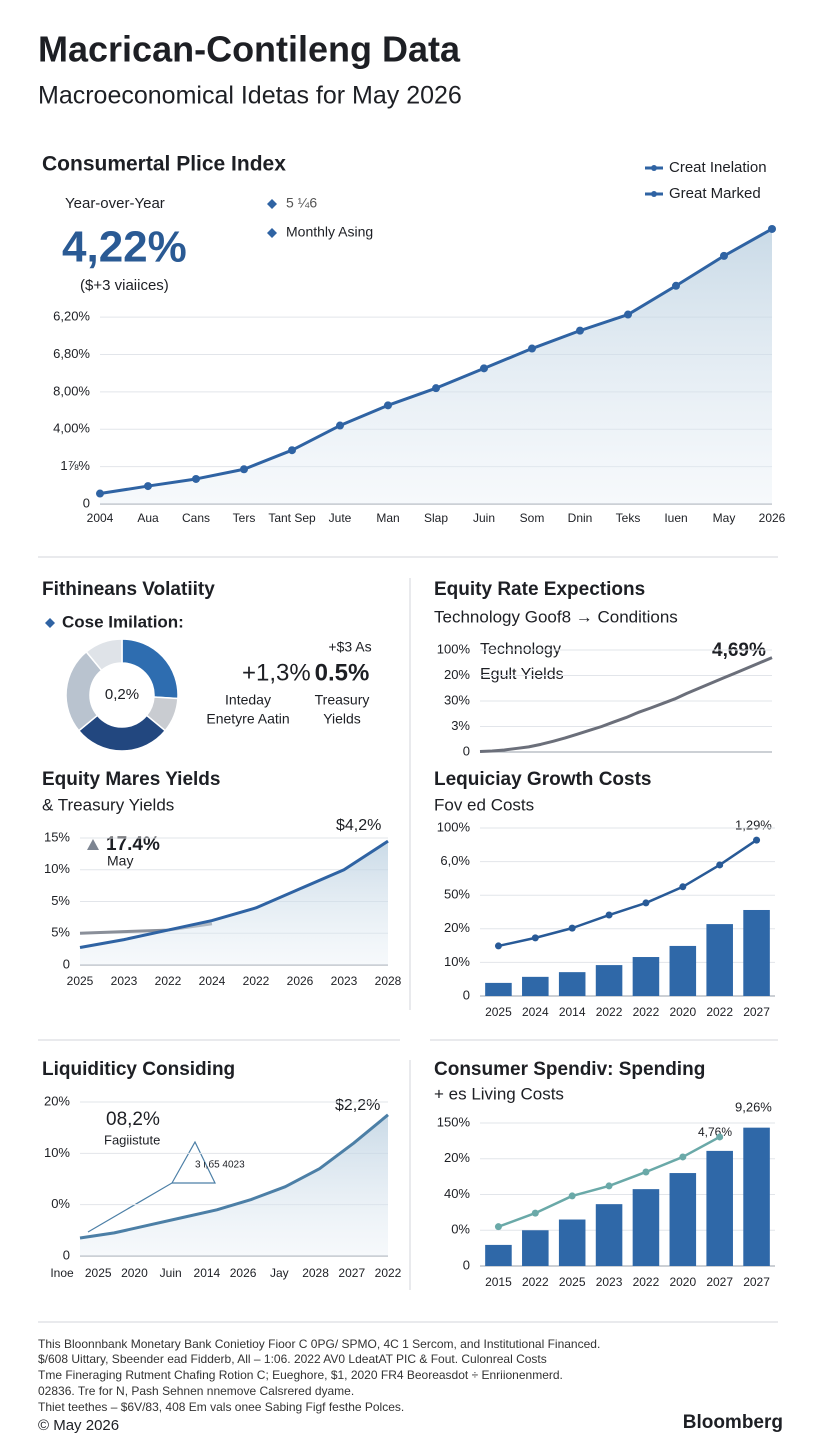 This screenshot has width=816, height=1440. Describe the element at coordinates (484, 804) in the screenshot. I see `chart-subtitle: Fov ed Costs` at that location.